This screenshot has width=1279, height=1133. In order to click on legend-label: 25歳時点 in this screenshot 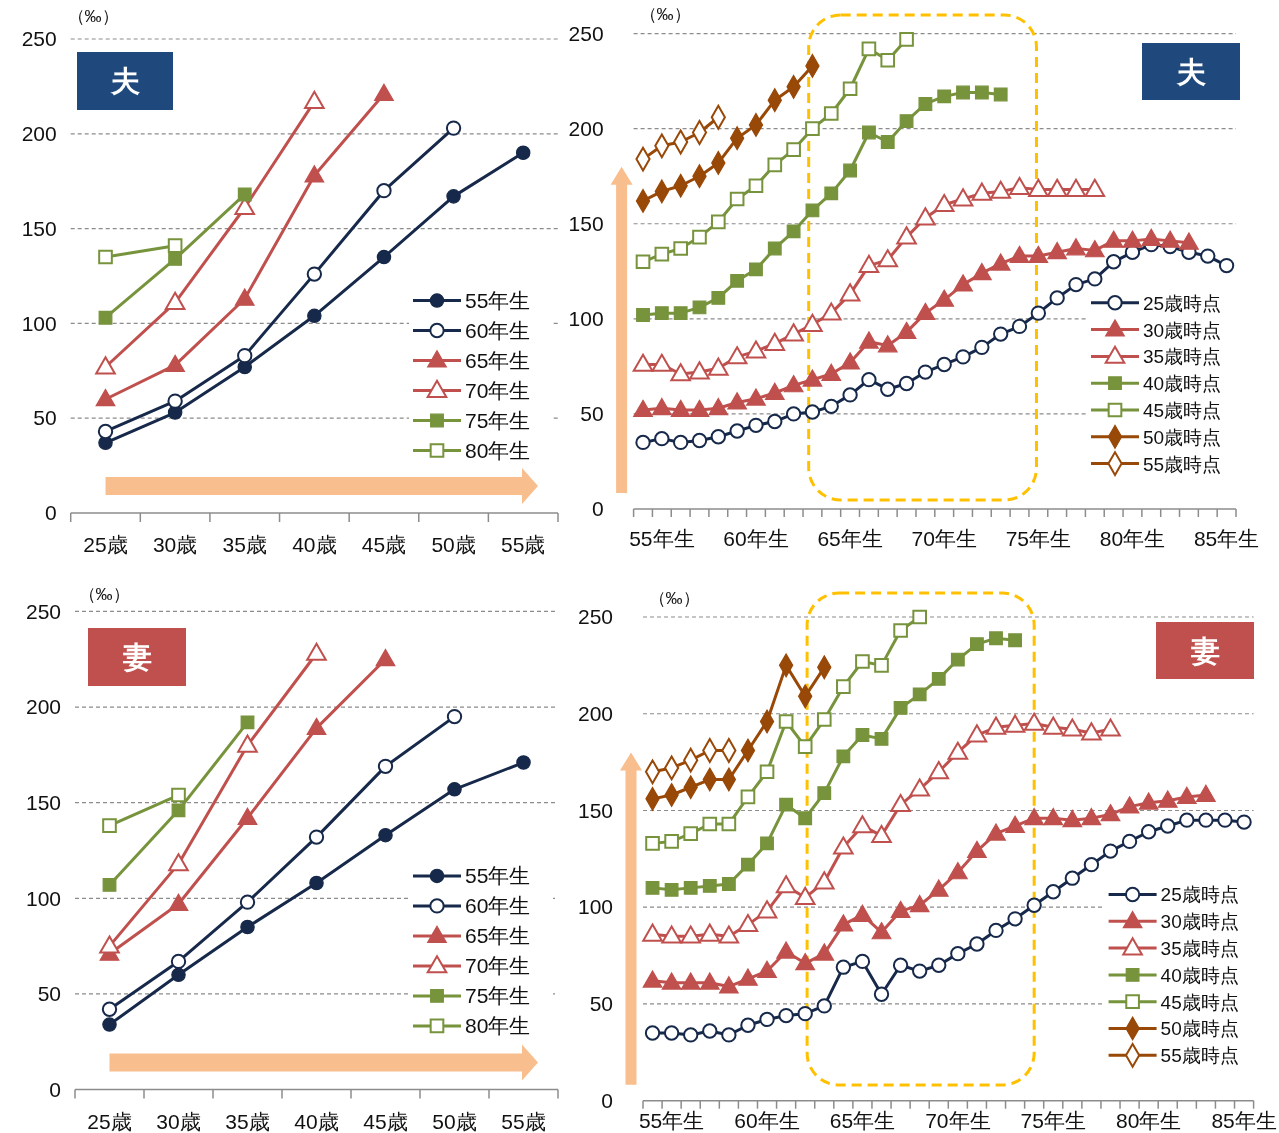, I will do `click(1199, 895)`.